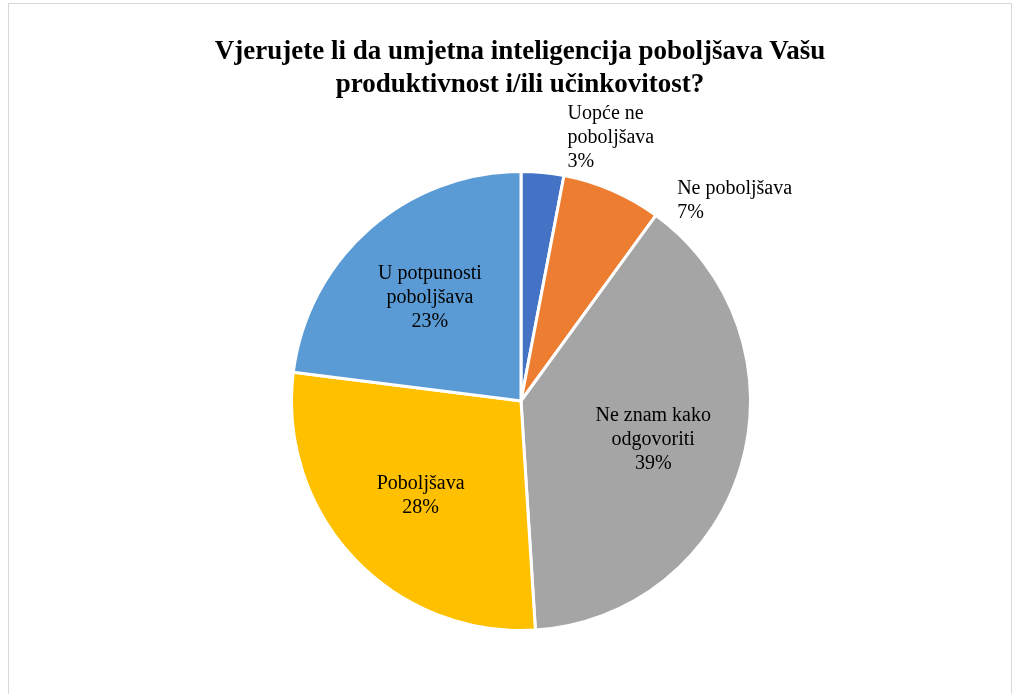  What do you see at coordinates (420, 482) in the screenshot?
I see `slice-label: Poboljšava` at bounding box center [420, 482].